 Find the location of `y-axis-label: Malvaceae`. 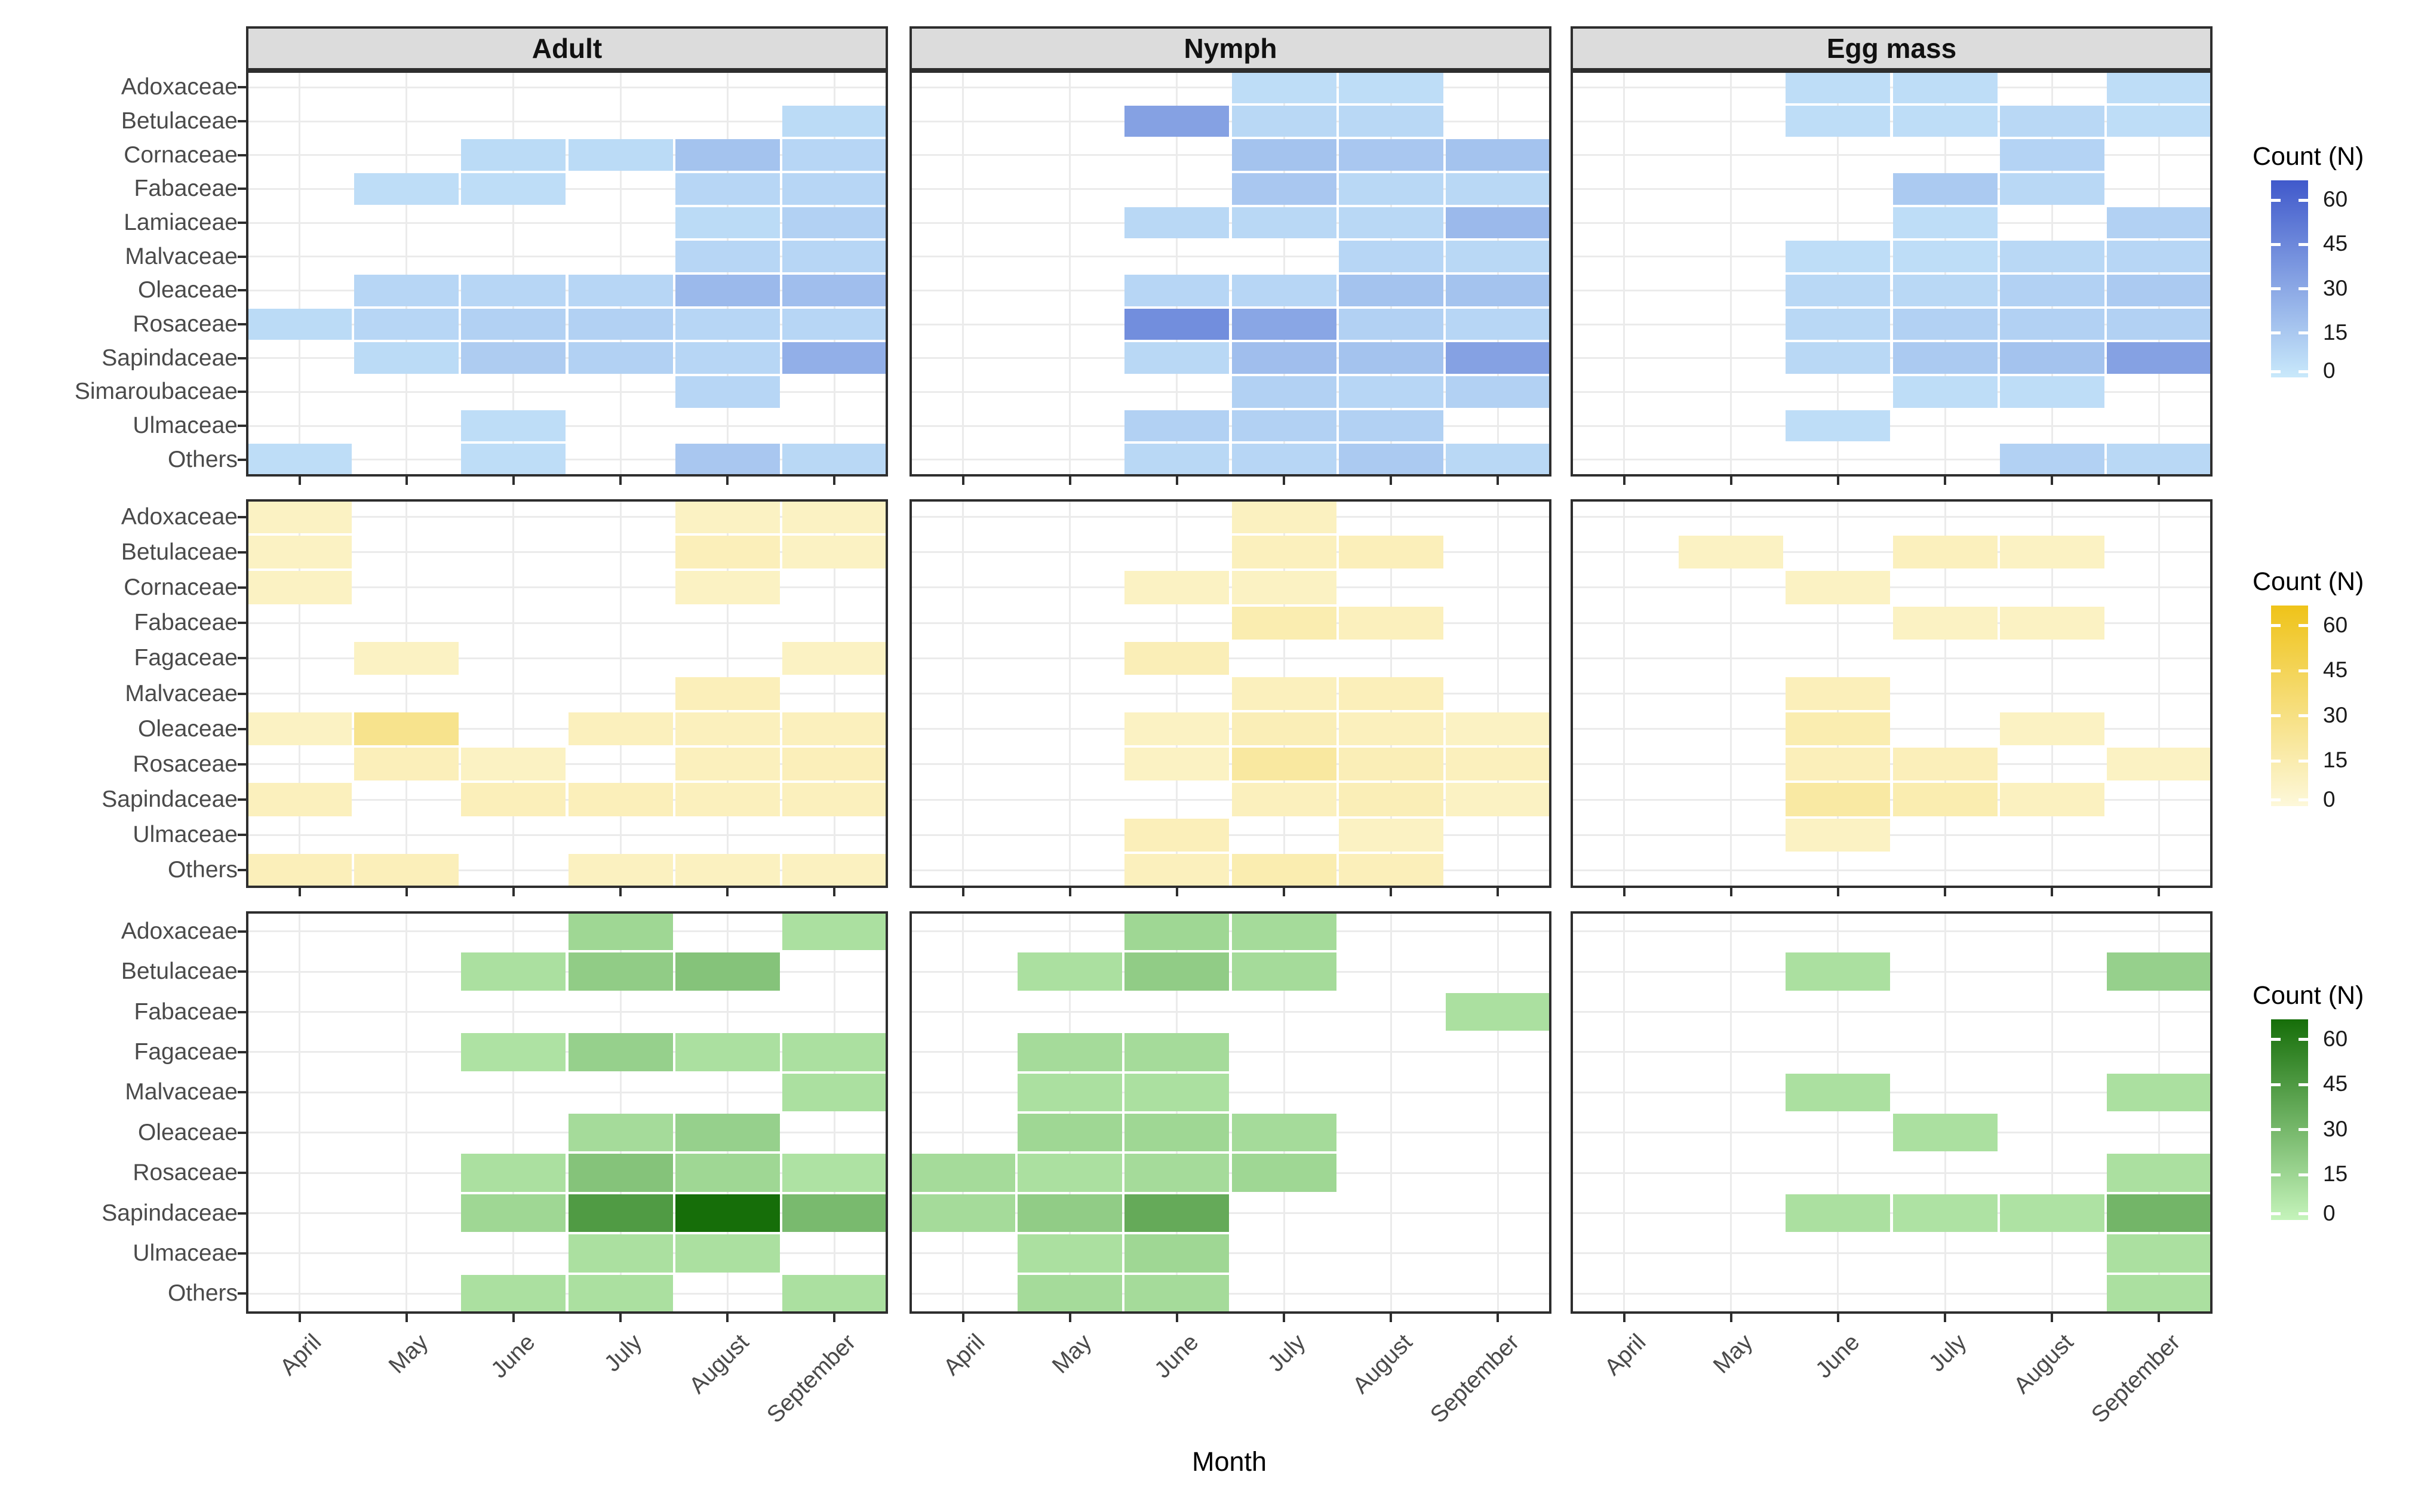

y-axis-label: Malvaceae is located at coordinates (181, 256).